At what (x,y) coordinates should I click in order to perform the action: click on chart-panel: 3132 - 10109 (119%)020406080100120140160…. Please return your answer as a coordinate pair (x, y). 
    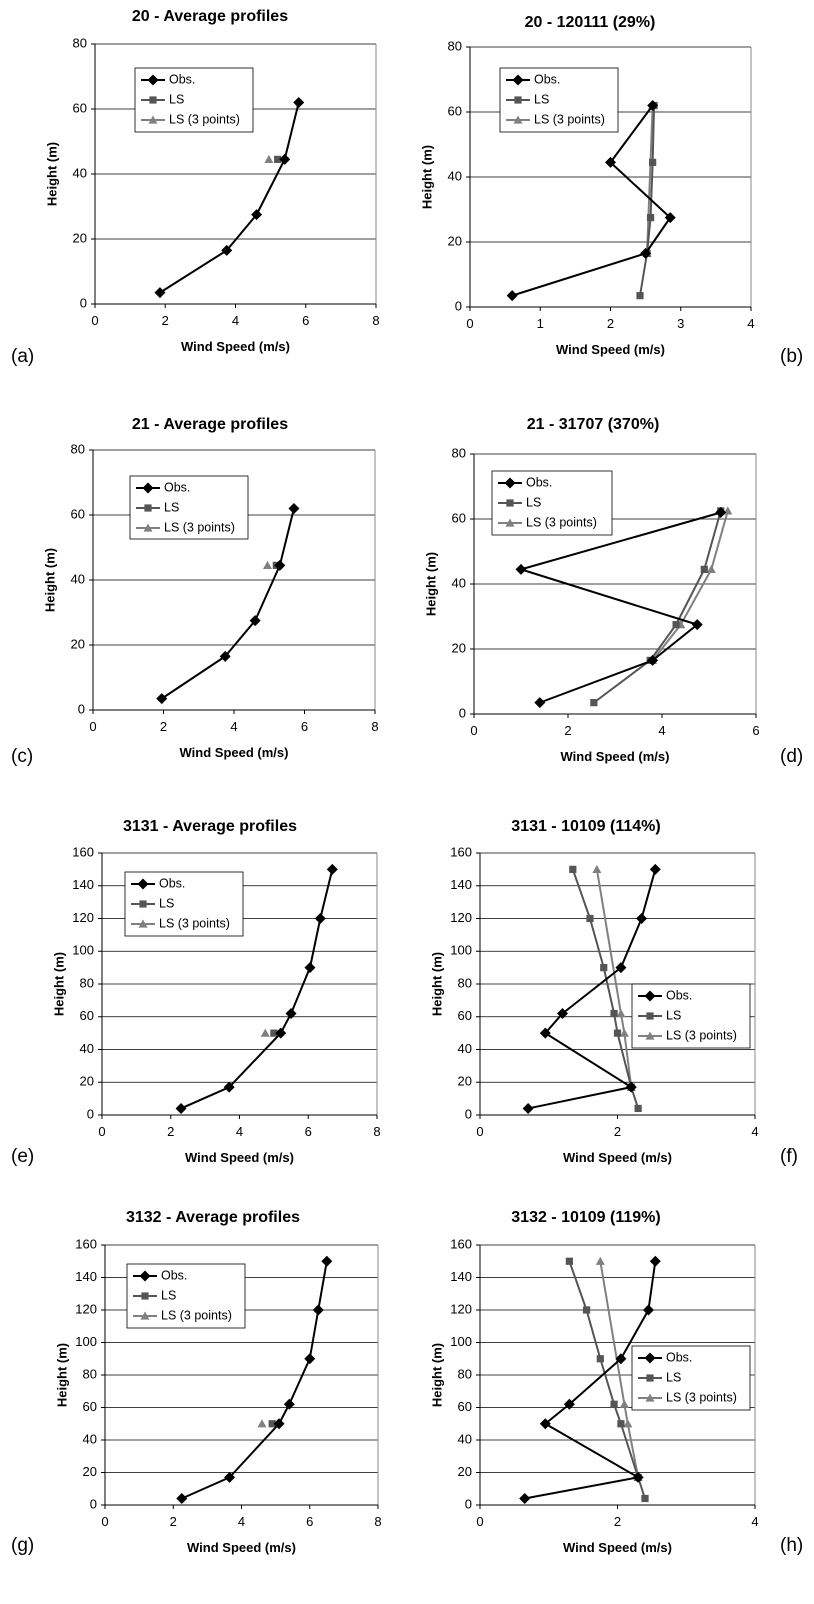
    Looking at the image, I should click on (616, 1382).